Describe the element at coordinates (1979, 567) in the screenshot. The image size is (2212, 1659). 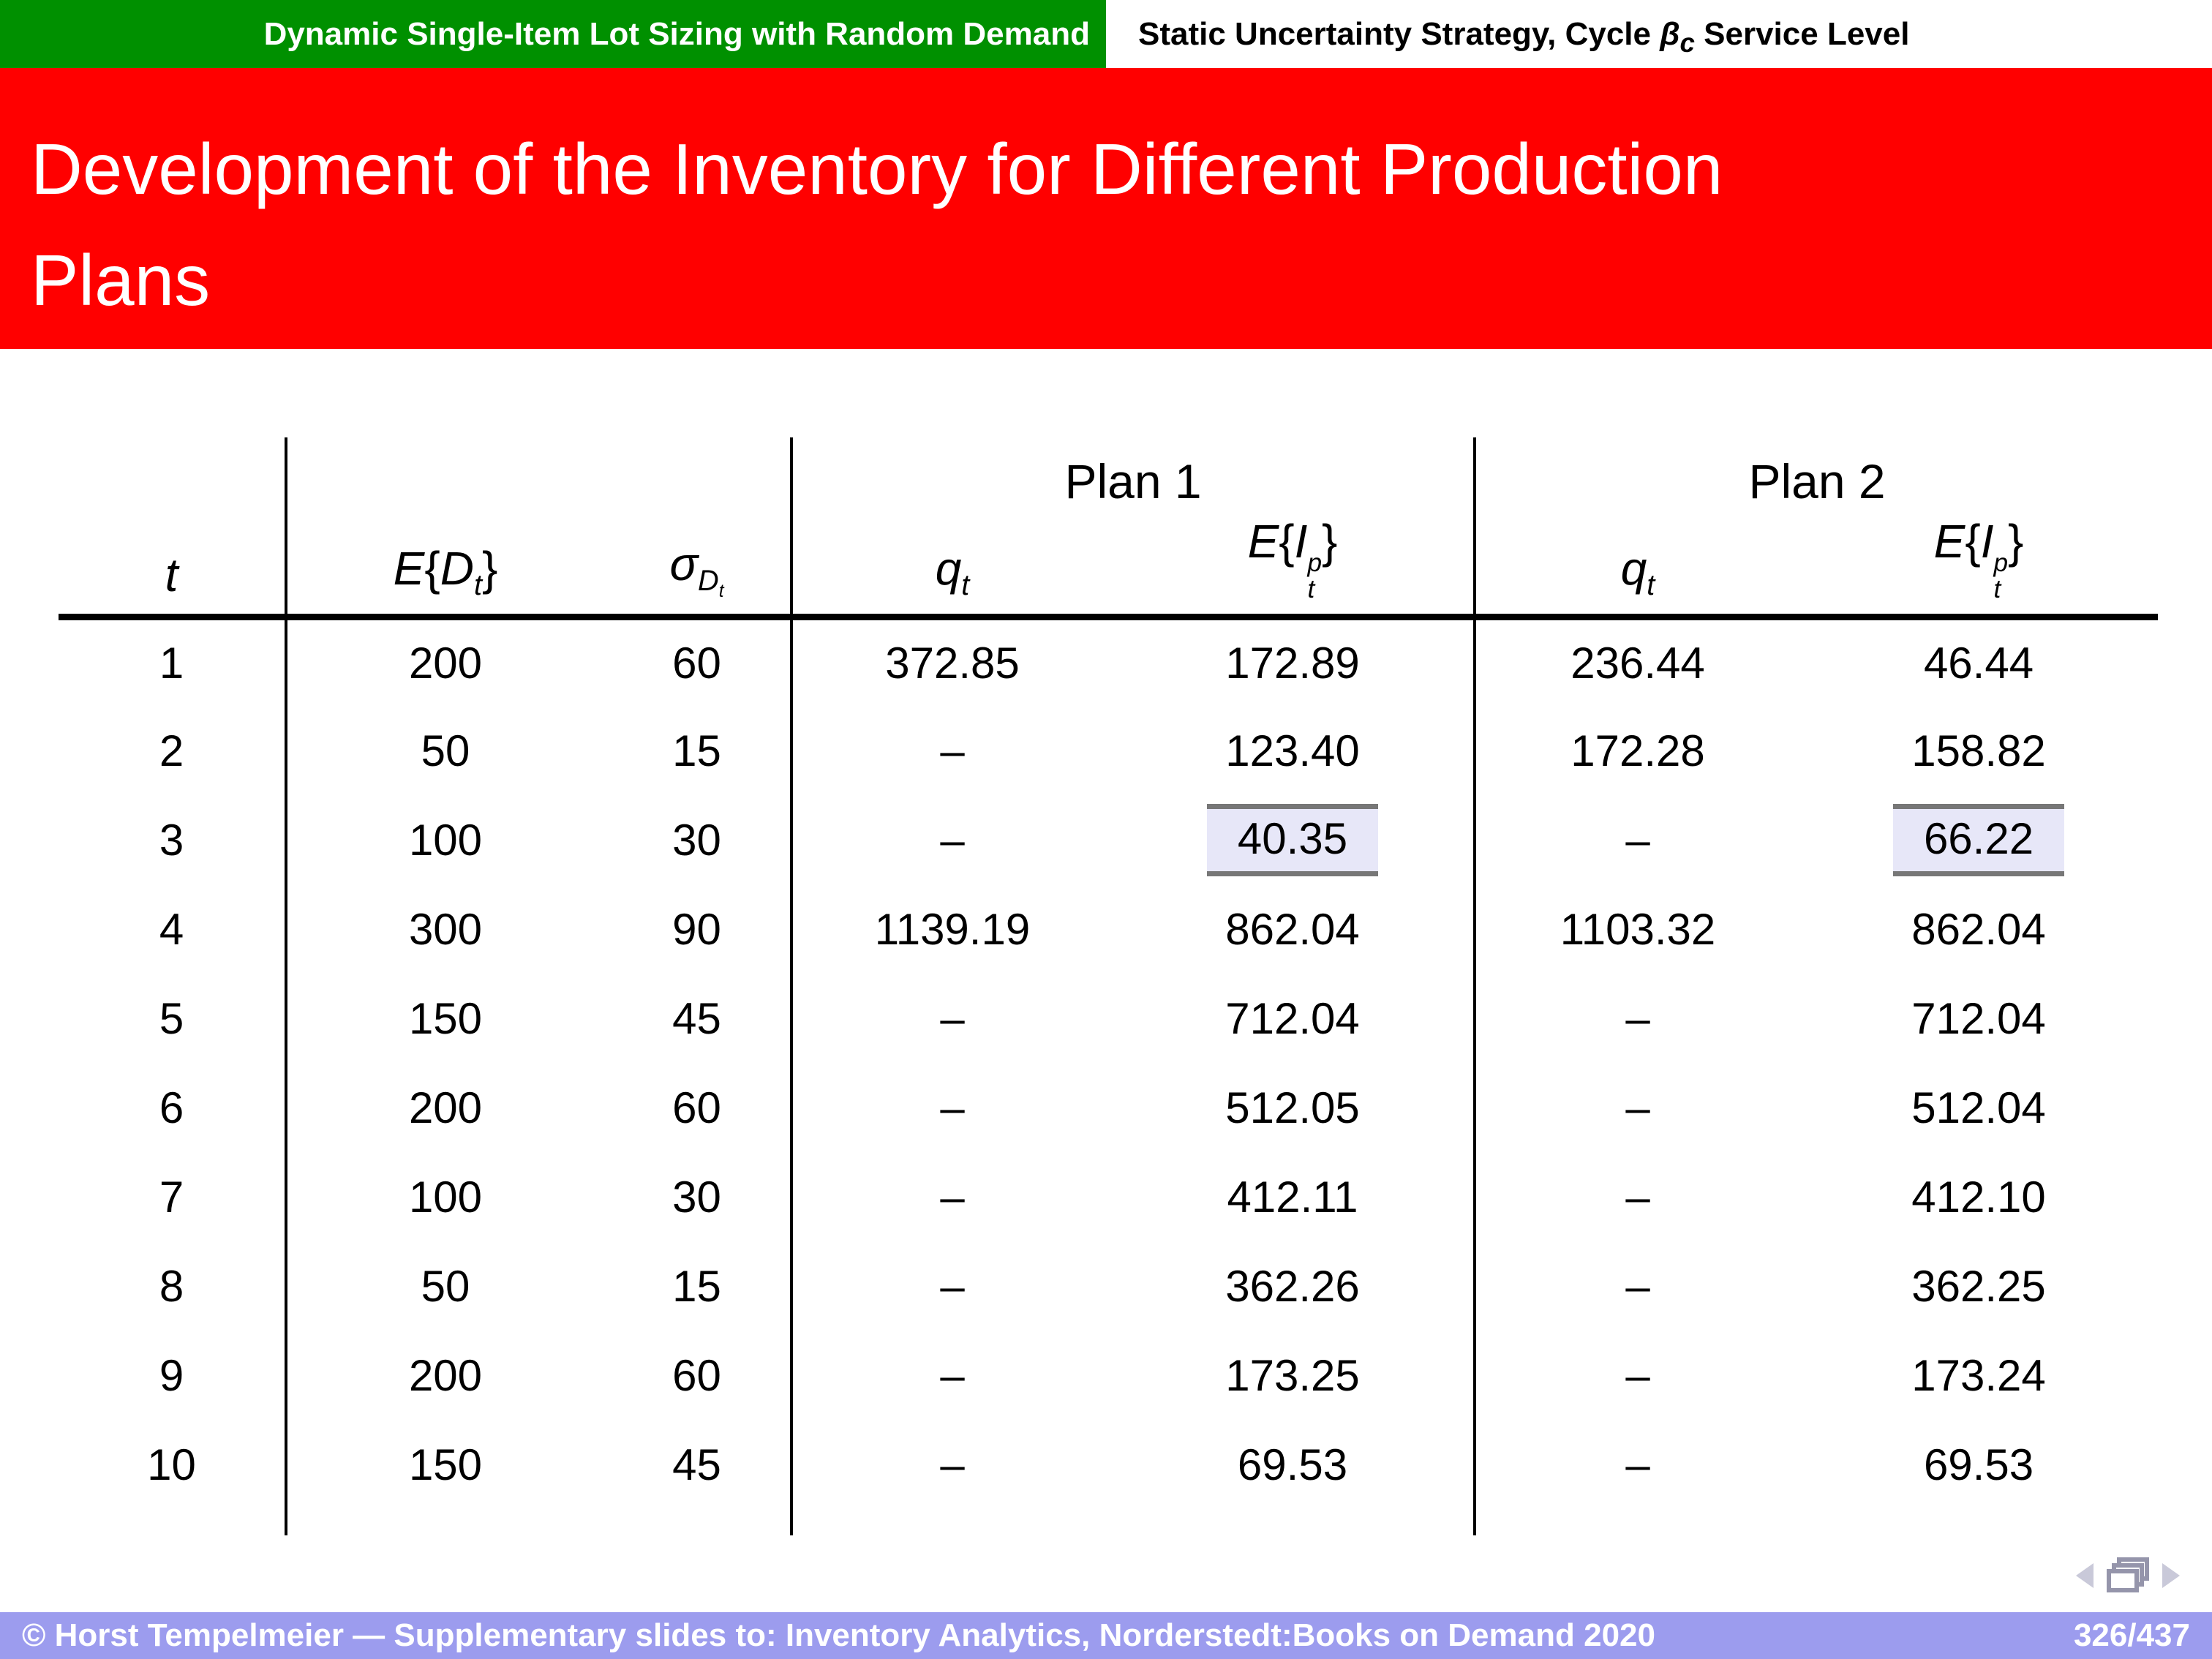
I see `col-header-i2: E{I p t}` at that location.